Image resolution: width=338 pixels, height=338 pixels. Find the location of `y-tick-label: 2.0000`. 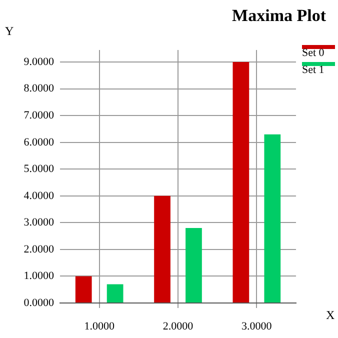

y-tick-label: 2.0000 is located at coordinates (39, 249).